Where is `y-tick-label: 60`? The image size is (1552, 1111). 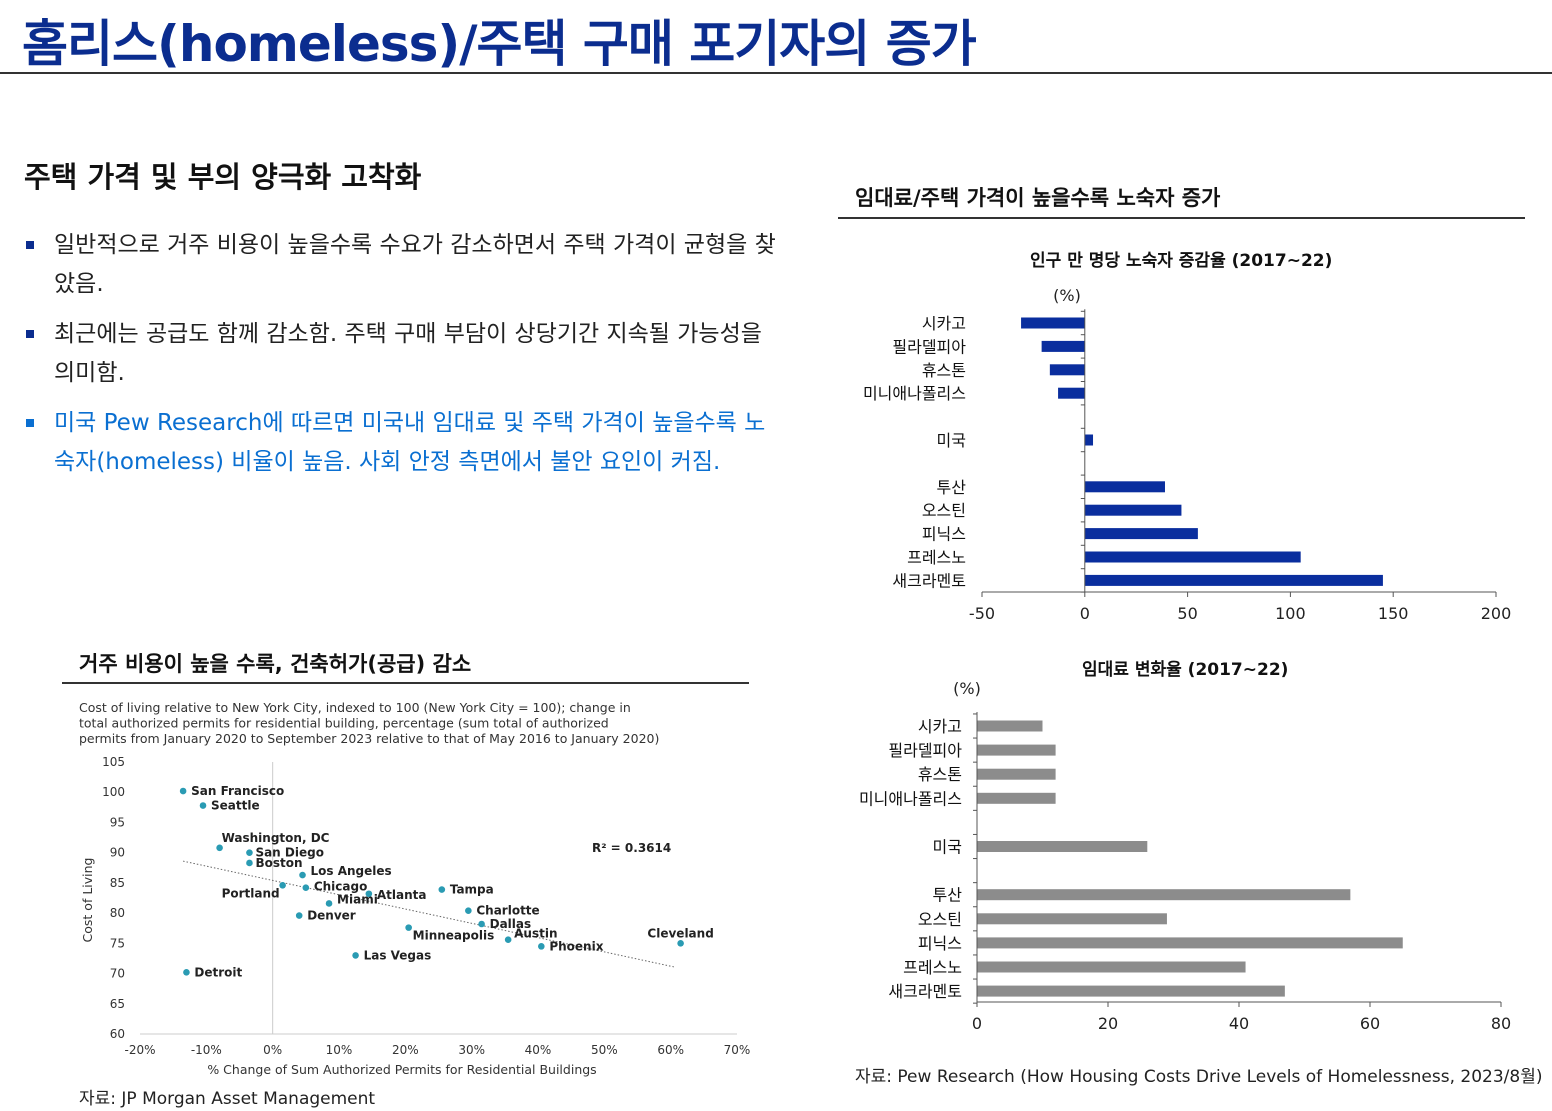
y-tick-label: 60 is located at coordinates (117, 1034).